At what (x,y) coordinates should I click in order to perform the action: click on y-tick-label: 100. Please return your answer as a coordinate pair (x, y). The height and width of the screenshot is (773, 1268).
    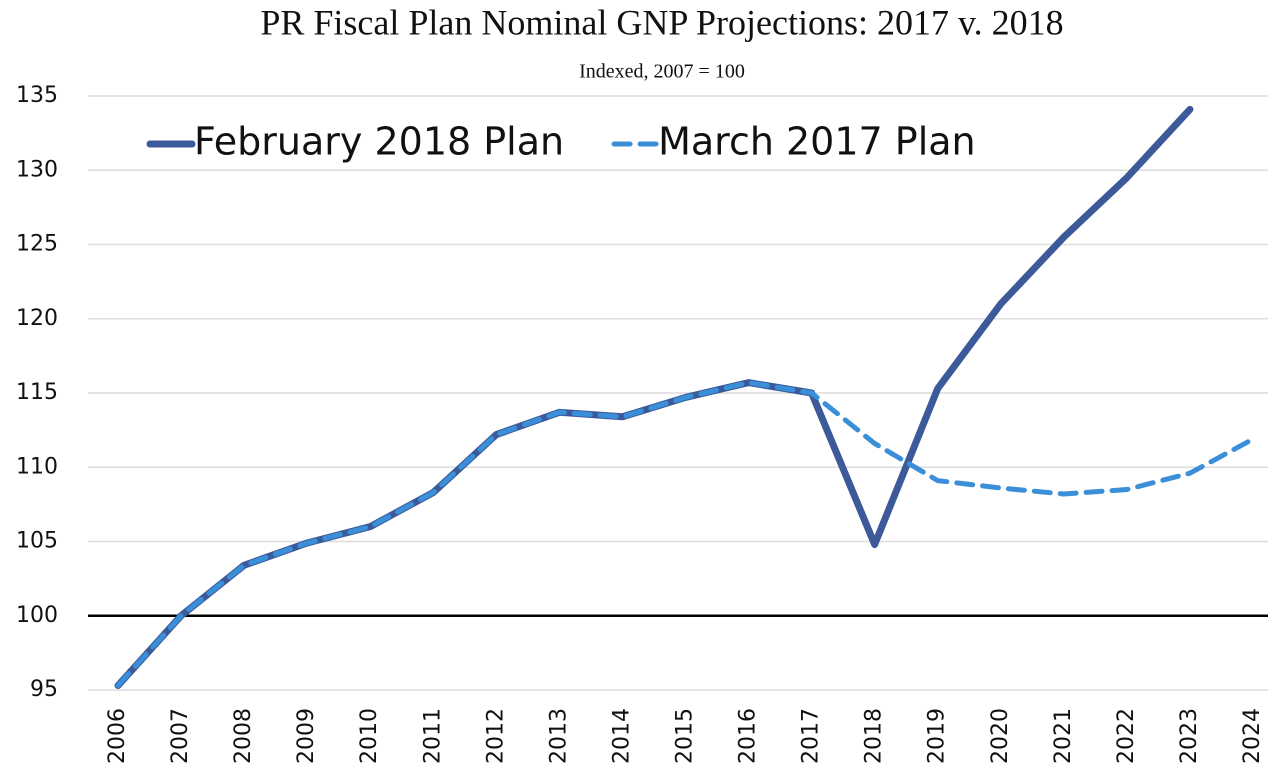
    Looking at the image, I should click on (37, 615).